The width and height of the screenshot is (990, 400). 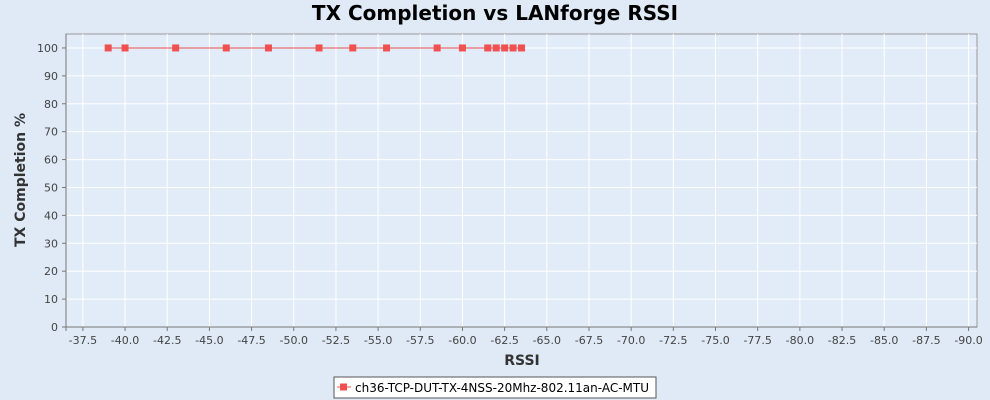 I want to click on x-tick-label: -57.5, so click(x=420, y=340).